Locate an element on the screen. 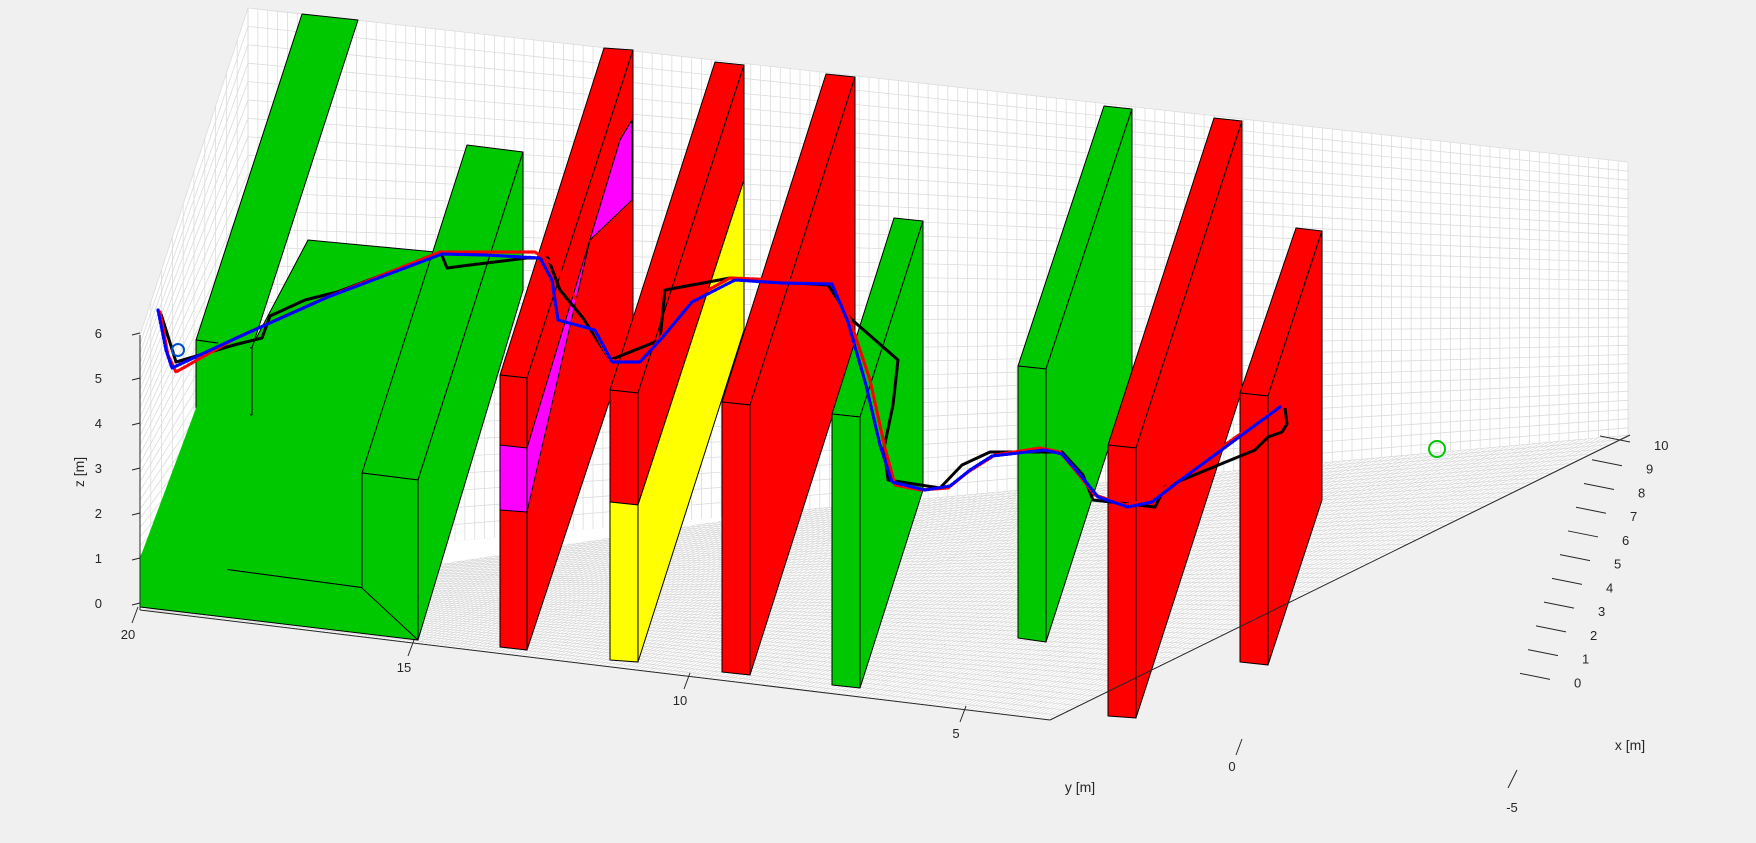 This screenshot has height=843, width=1756. z-tick-0-label: 0 is located at coordinates (98, 603).